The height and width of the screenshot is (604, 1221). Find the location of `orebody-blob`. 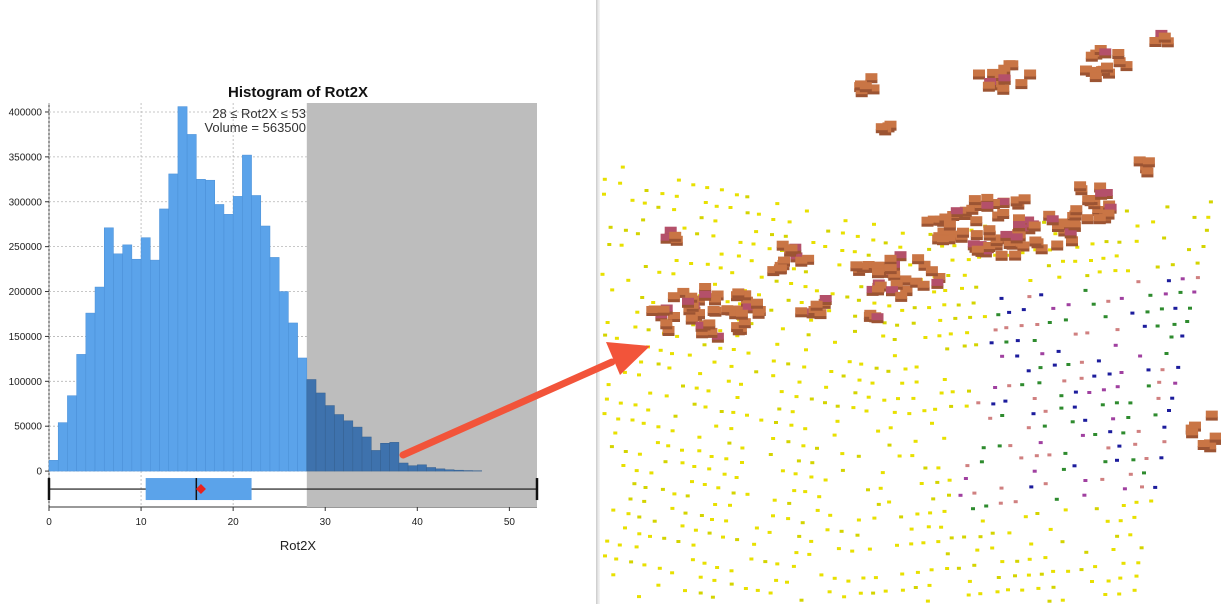

orebody-blob is located at coordinates (1203, 431).